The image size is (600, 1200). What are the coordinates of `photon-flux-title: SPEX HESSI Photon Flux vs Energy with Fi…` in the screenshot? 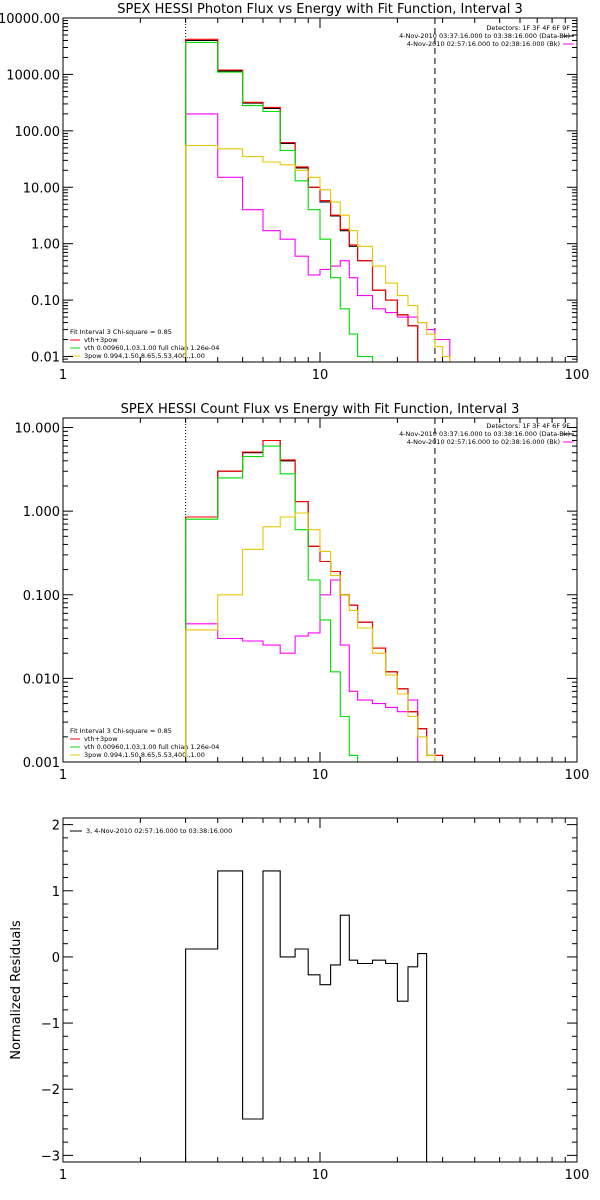 It's located at (320, 9).